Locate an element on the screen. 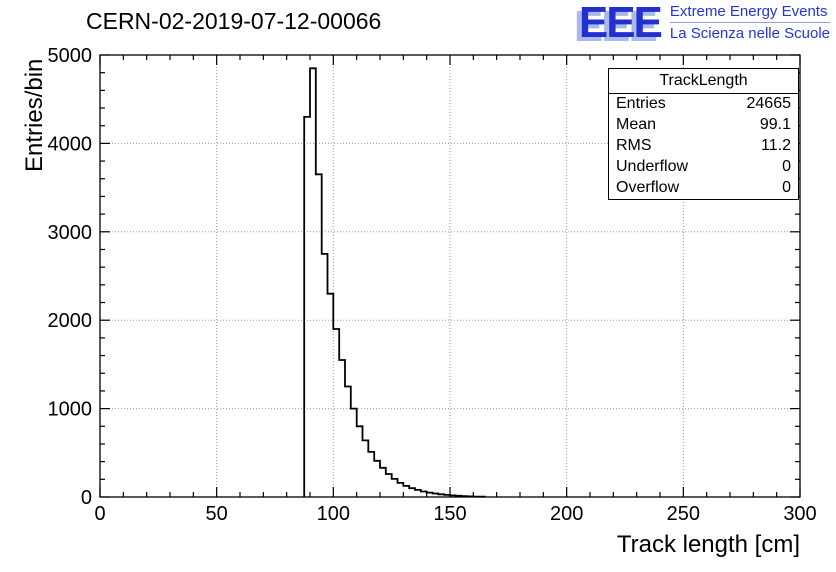 Image resolution: width=836 pixels, height=572 pixels. stats-row-rms: RMS 11.2 is located at coordinates (703, 146).